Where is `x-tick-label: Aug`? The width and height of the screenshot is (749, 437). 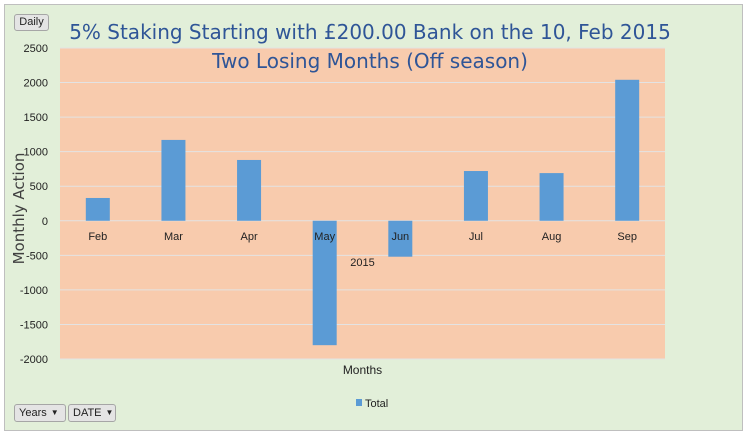 x-tick-label: Aug is located at coordinates (552, 237).